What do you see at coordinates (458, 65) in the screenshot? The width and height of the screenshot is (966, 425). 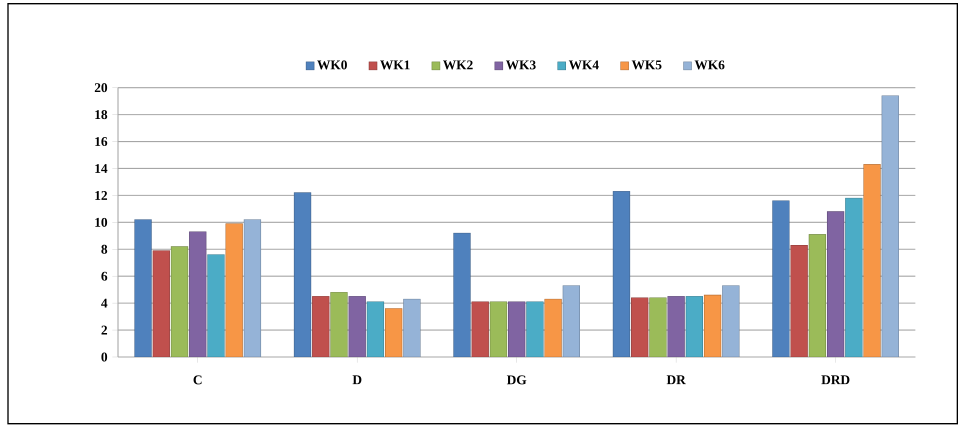 I see `legend-label: WK2` at bounding box center [458, 65].